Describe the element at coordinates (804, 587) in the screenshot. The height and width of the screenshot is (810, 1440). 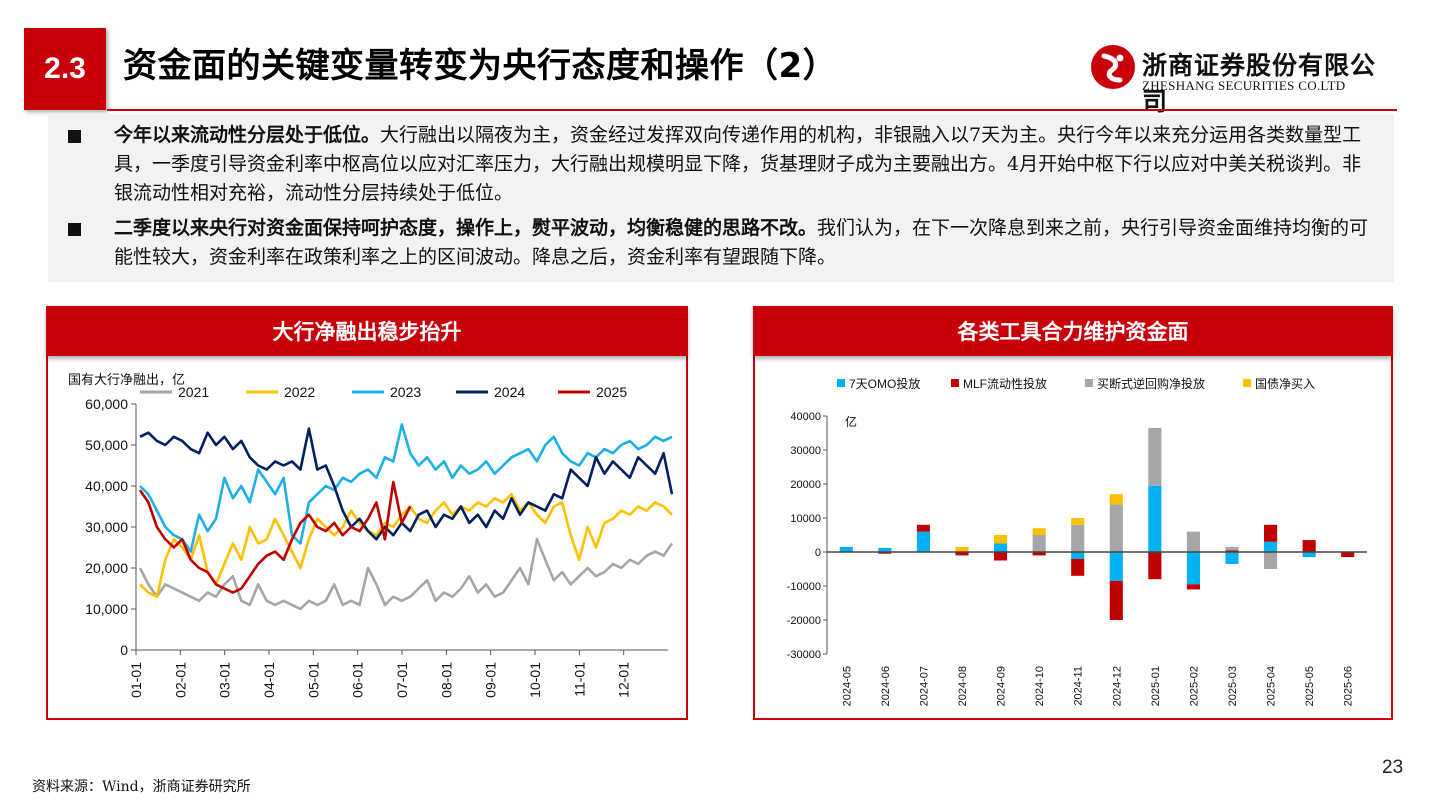
I see `bar-chart-y-tick-label: -10000` at that location.